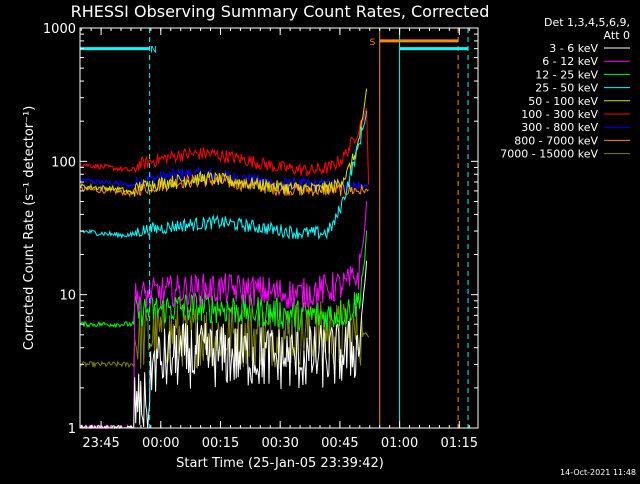 This screenshot has height=484, width=640. I want to click on legend-label-8: 7000 - 15000 keV, so click(549, 154).